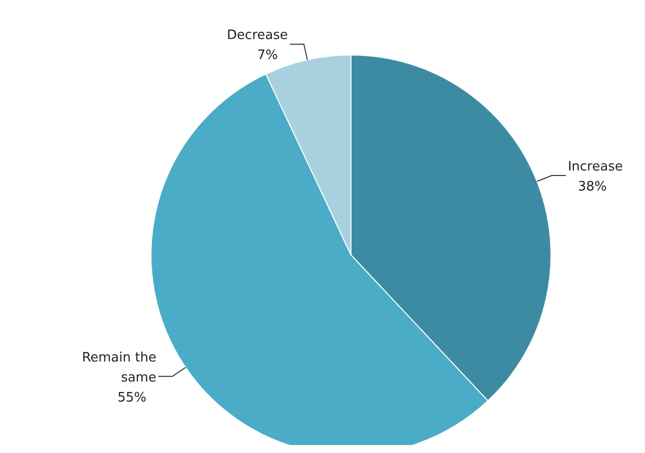 This screenshot has width=645, height=453. What do you see at coordinates (119, 368) in the screenshot?
I see `slice-label: Remain the same` at bounding box center [119, 368].